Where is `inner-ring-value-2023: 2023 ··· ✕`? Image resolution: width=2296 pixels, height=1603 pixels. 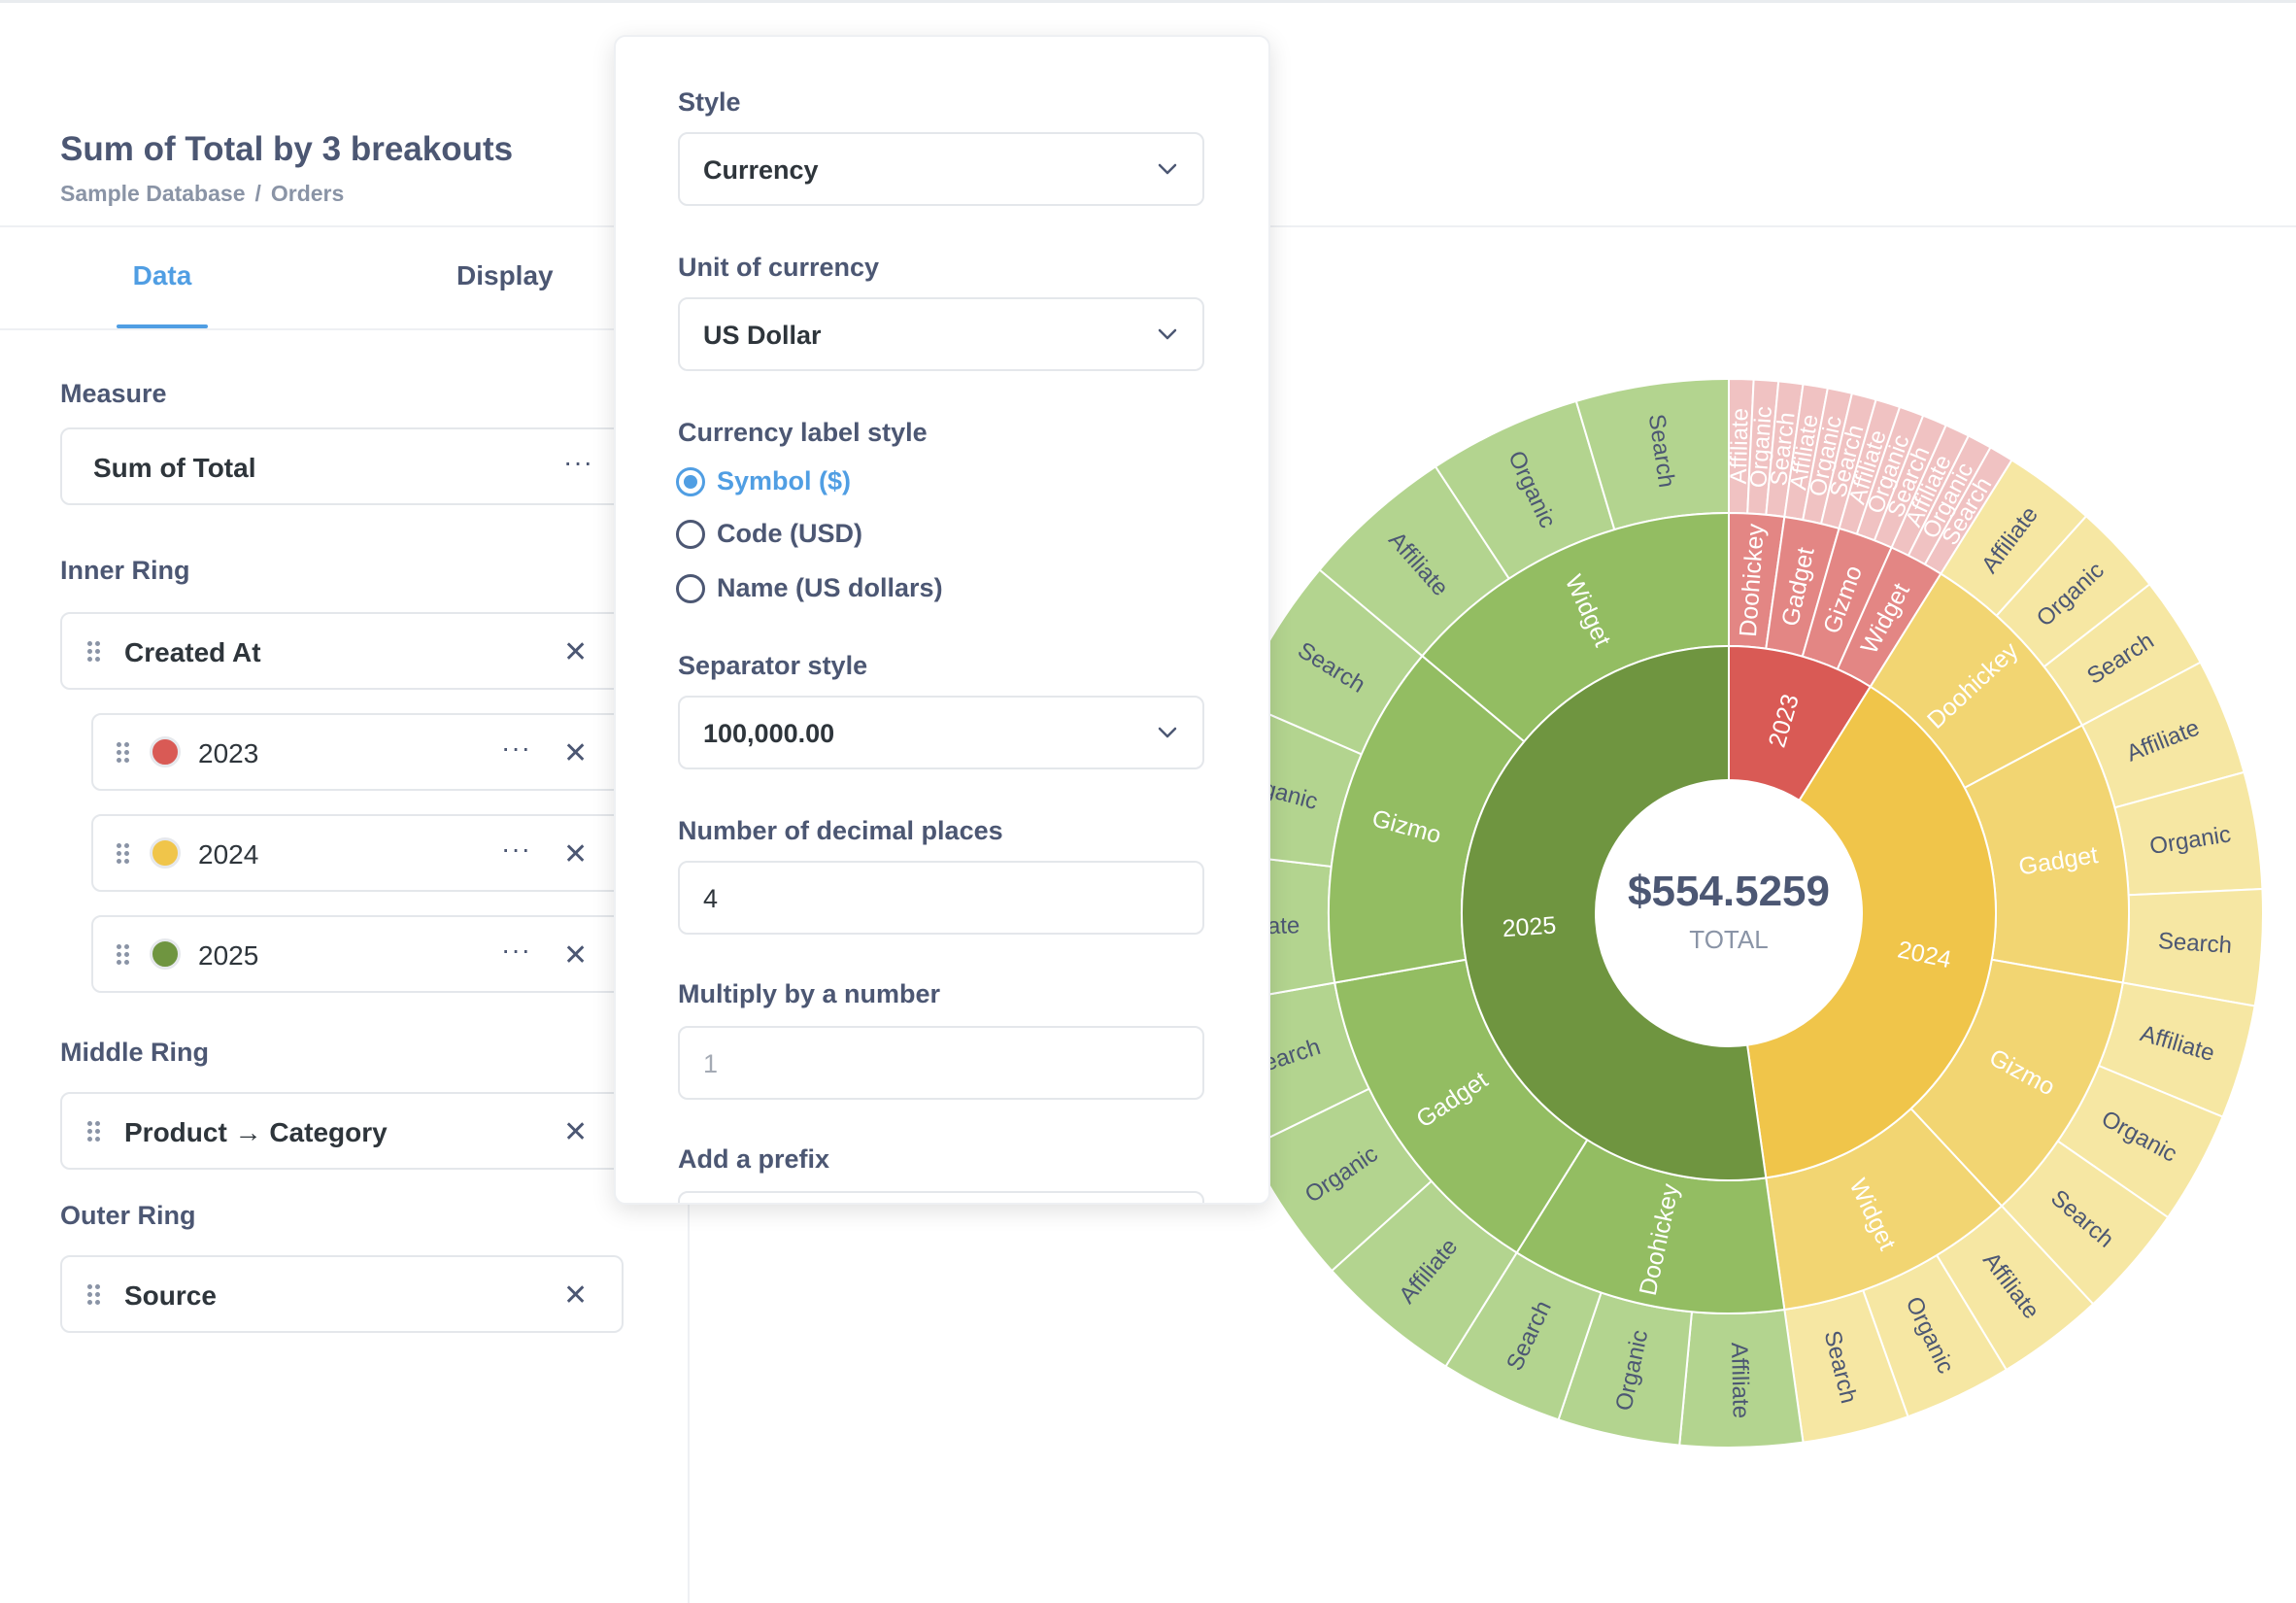 inner-ring-value-2023: 2023 ··· ✕ is located at coordinates (358, 752).